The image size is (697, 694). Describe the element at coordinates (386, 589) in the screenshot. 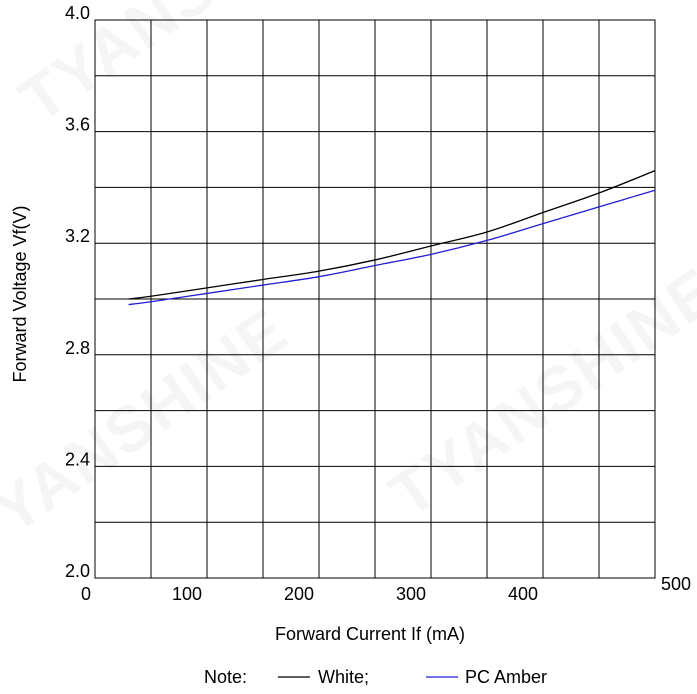

I see `x-tick-labels: 0 100 200 300 400 500` at that location.